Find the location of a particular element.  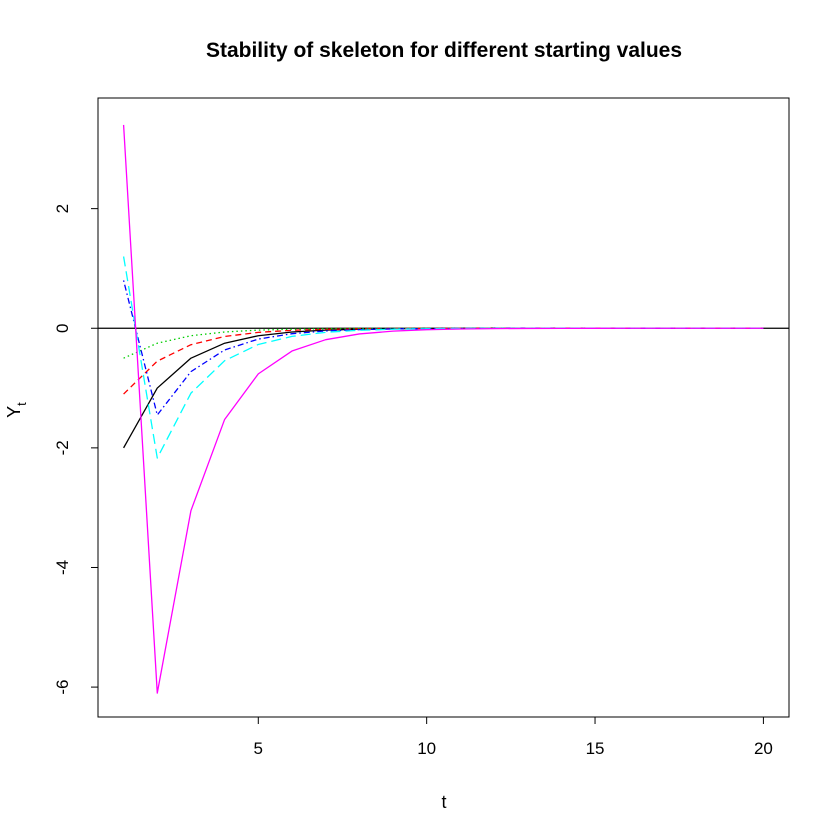

y-tick-label: -2 is located at coordinates (62, 447).